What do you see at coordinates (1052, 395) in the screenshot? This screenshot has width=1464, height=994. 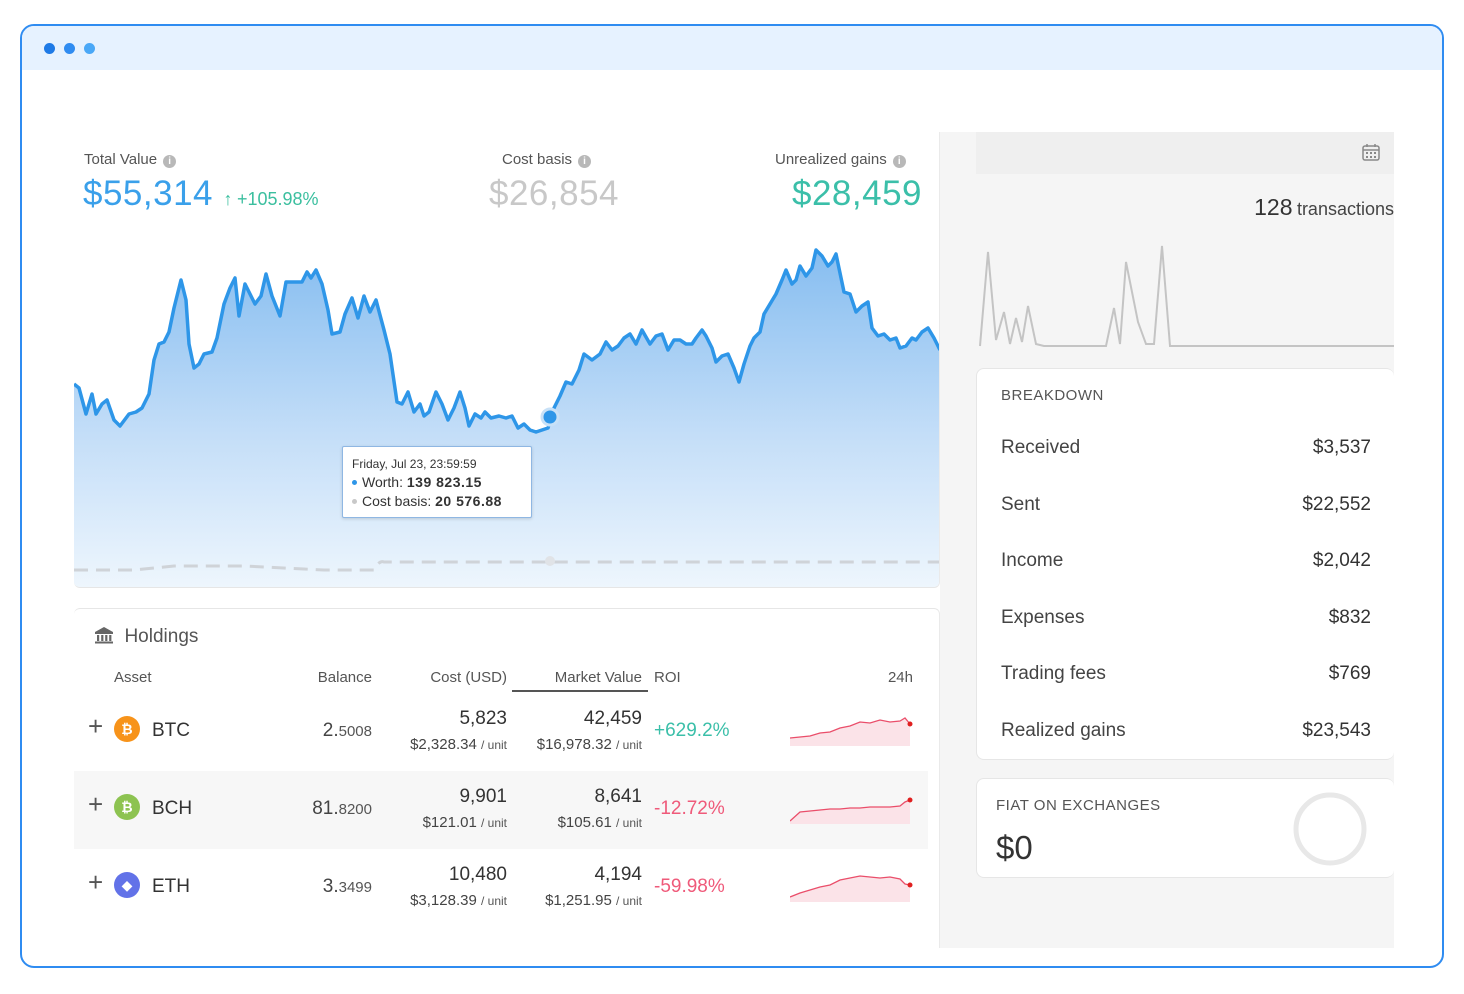 I see `breakdown-title: BREAKDOWN` at bounding box center [1052, 395].